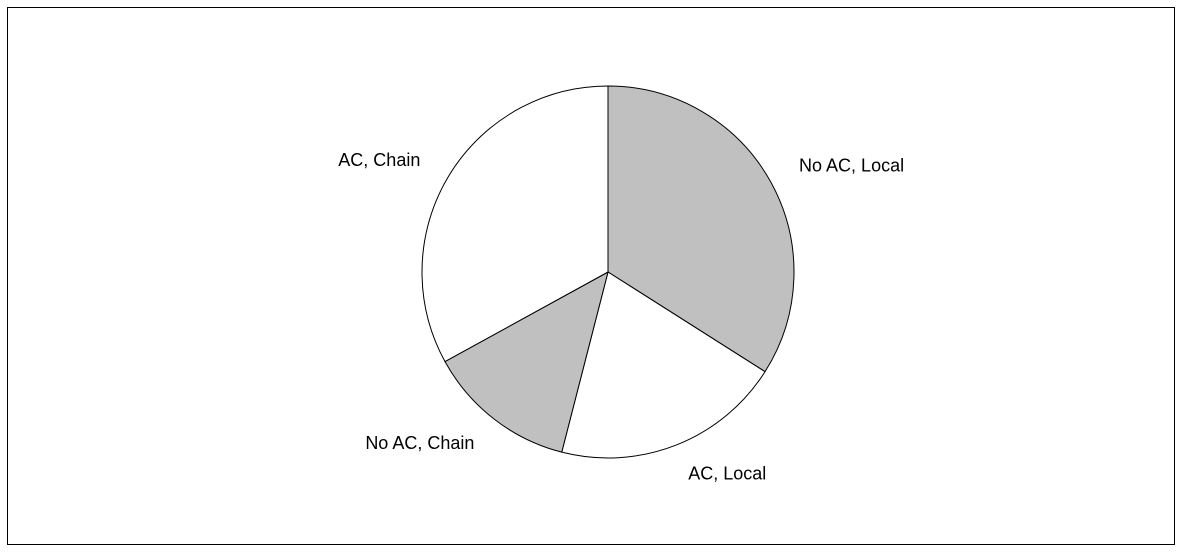 The image size is (1182, 552). Describe the element at coordinates (851, 166) in the screenshot. I see `slice-label: No AC, Local` at that location.